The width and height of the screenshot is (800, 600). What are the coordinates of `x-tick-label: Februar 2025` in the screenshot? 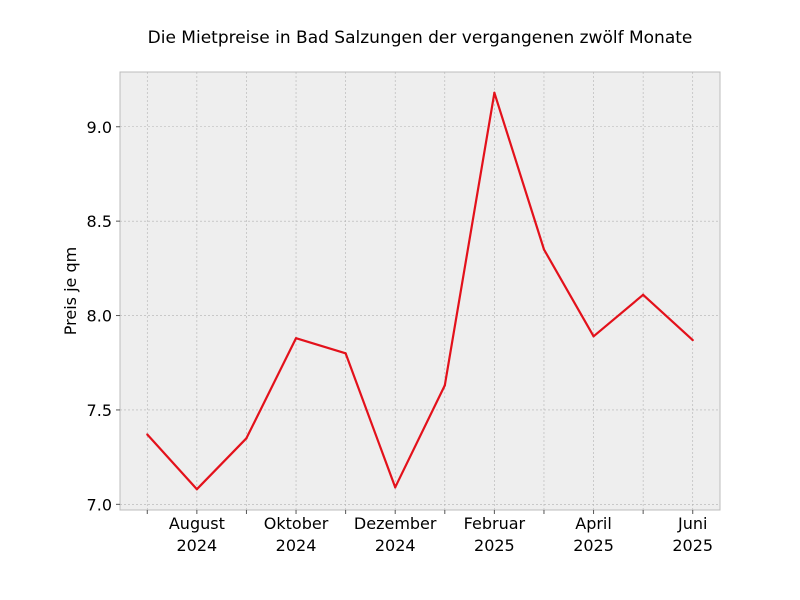 It's located at (495, 534).